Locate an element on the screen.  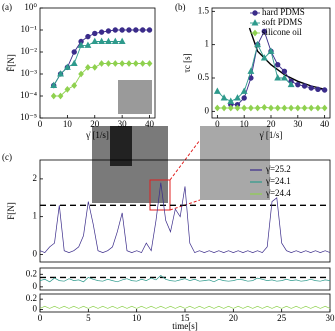
plot-frame is located at coordinates (185, 279).